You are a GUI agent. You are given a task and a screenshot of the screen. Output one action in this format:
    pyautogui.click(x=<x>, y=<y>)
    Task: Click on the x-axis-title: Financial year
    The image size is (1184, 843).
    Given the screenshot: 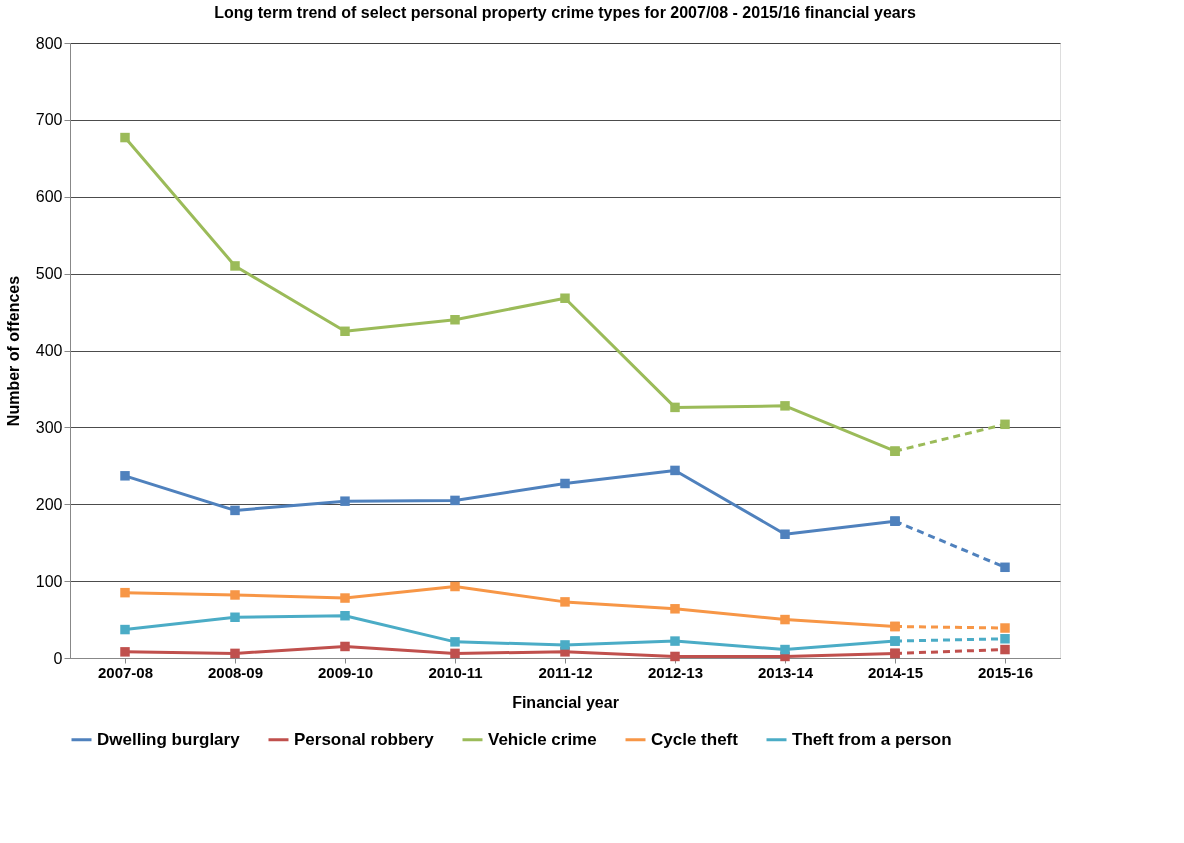 What is the action you would take?
    pyautogui.click(x=565, y=702)
    